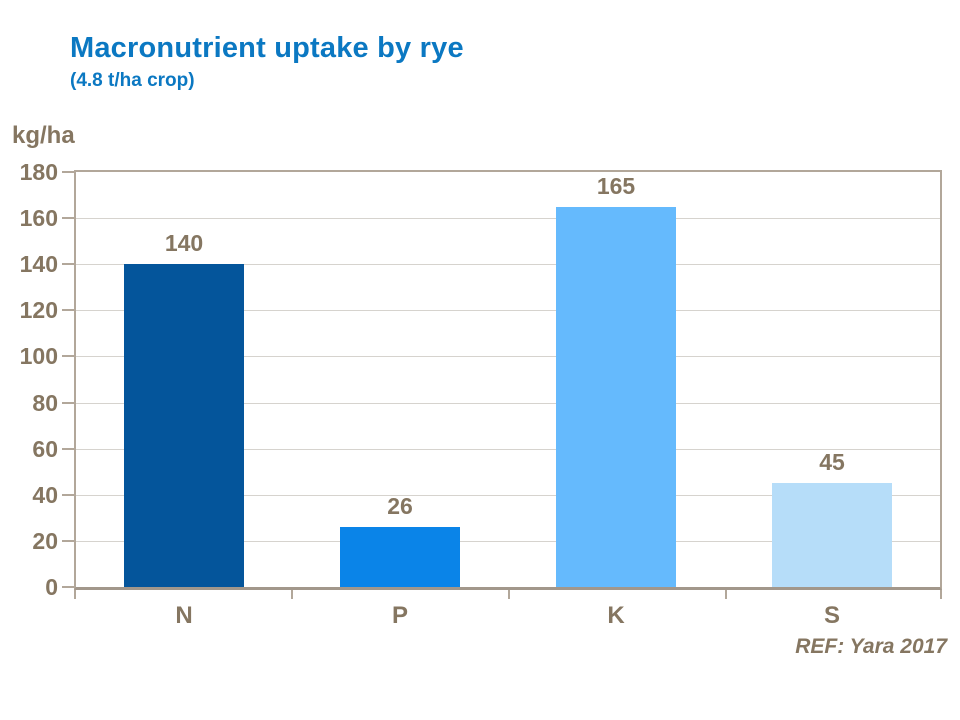  I want to click on bar-value-label: 45, so click(832, 462).